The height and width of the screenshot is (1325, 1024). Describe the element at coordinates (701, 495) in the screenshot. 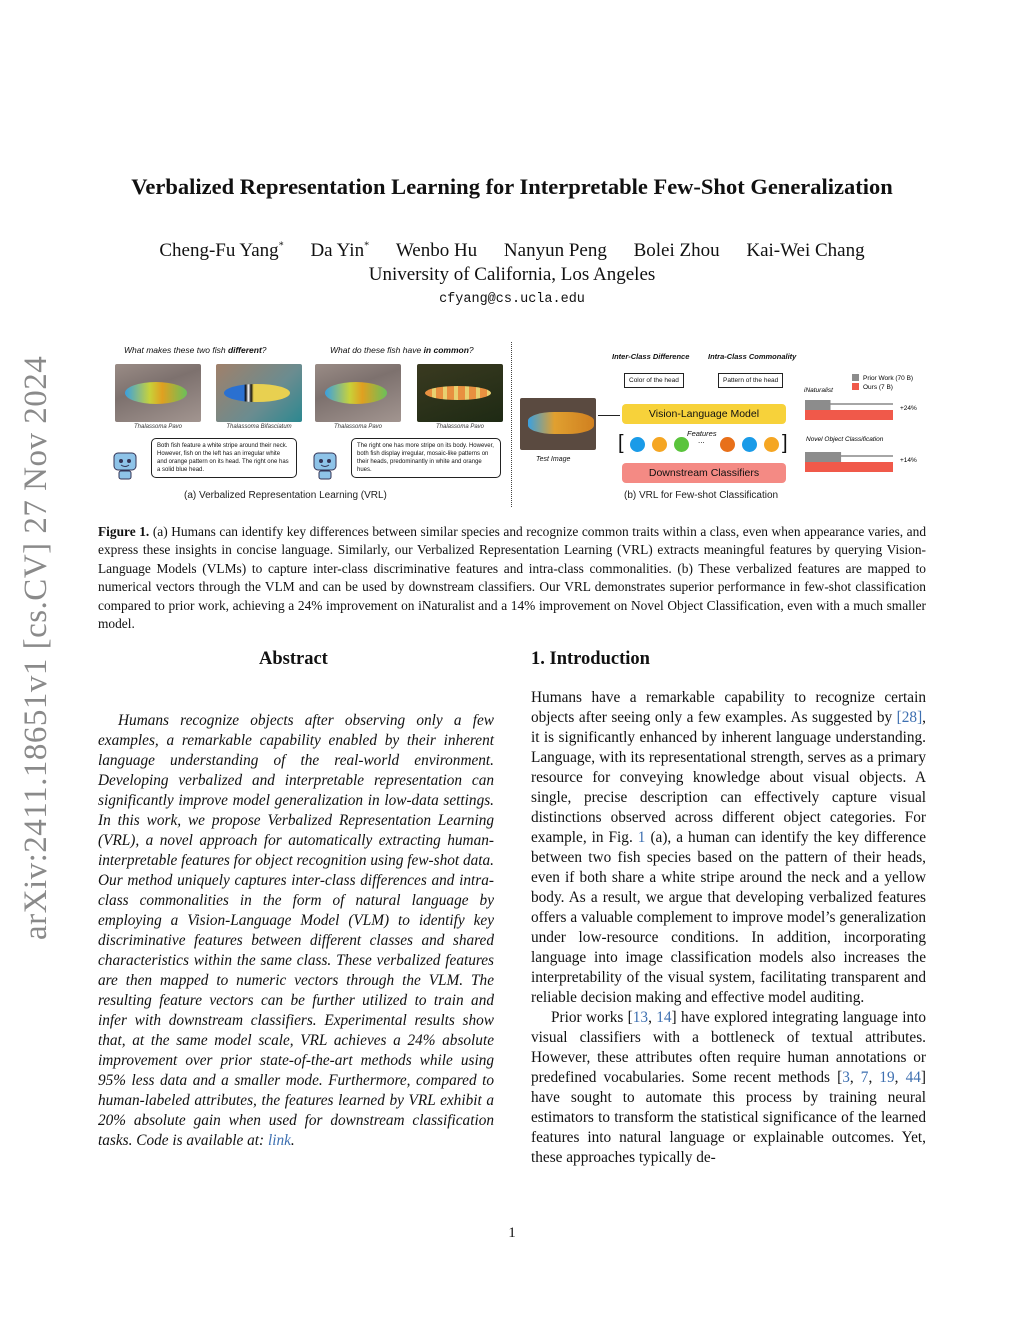

I see `subfigure-caption-b: (b) VRL for Few-shot Classification` at that location.